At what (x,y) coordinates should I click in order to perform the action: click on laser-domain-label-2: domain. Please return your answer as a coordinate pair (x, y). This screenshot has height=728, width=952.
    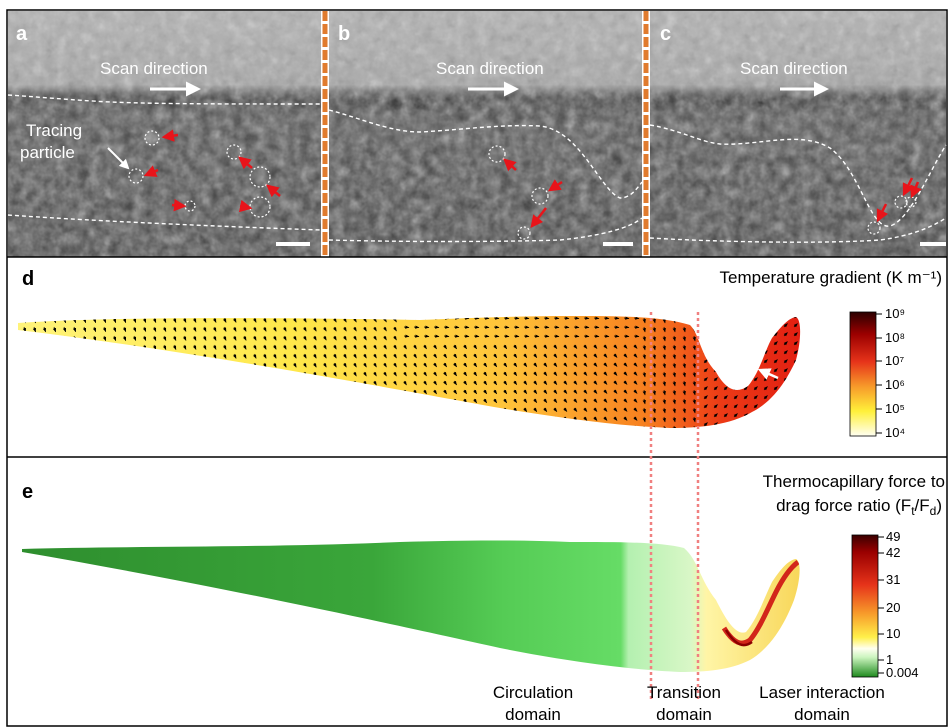
    Looking at the image, I should click on (822, 714).